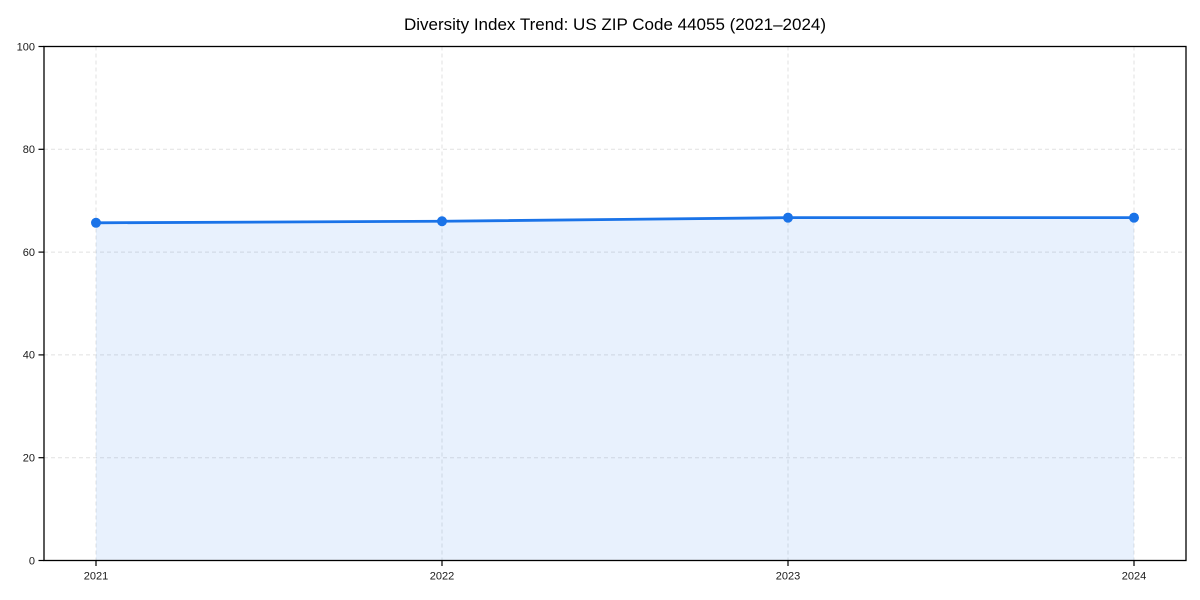 The height and width of the screenshot is (600, 1200). What do you see at coordinates (96, 577) in the screenshot?
I see `x-tick-label: 2021` at bounding box center [96, 577].